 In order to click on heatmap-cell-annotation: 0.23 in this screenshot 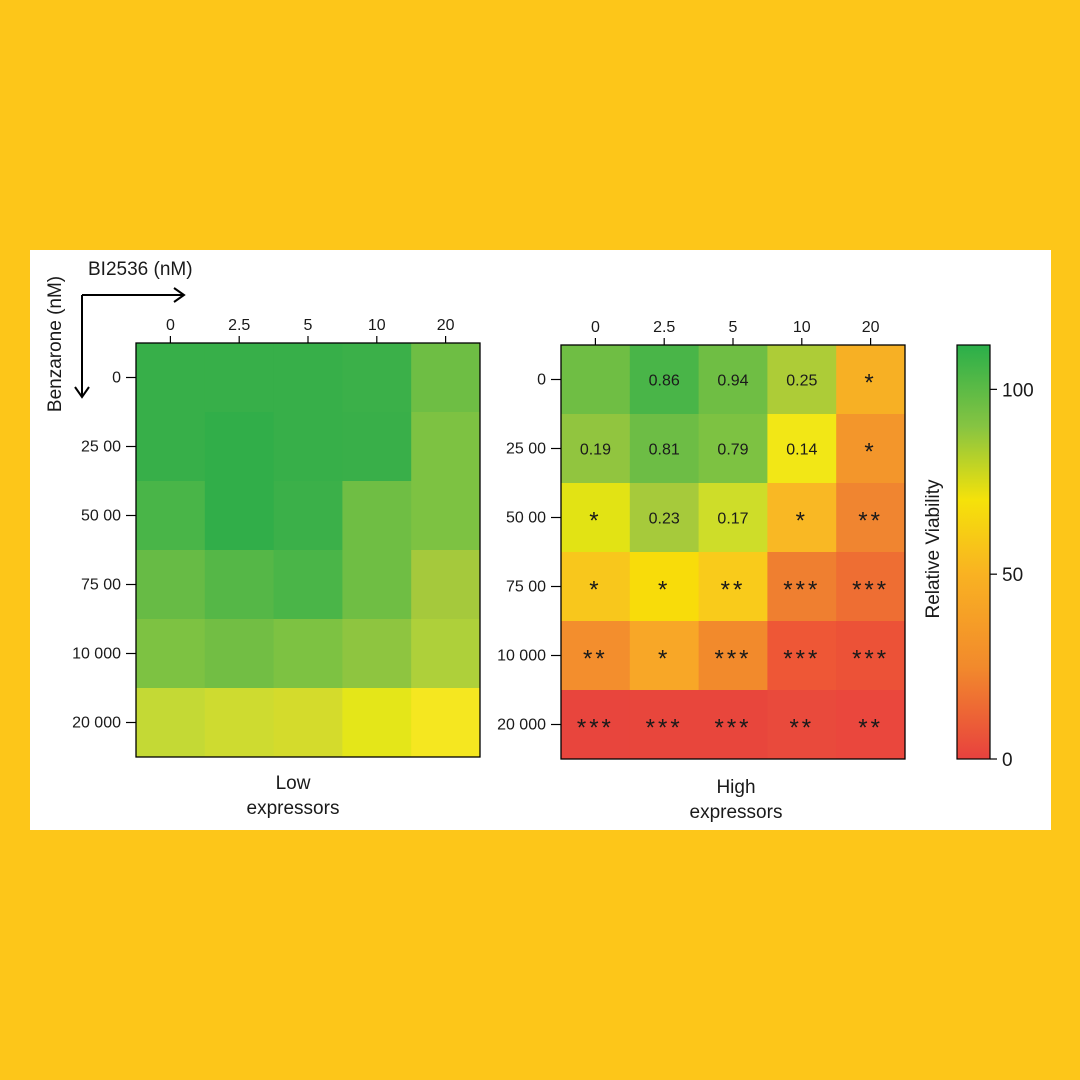, I will do `click(664, 519)`.